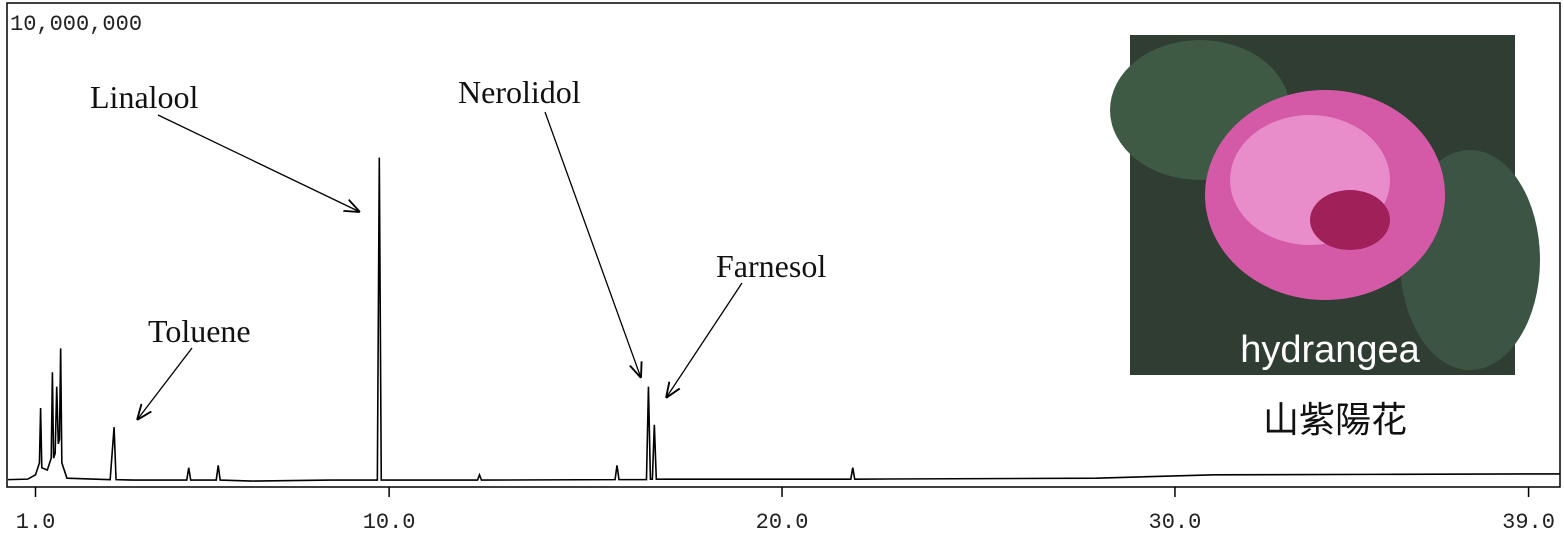 The image size is (1564, 536). I want to click on annotation: Linalool, so click(144, 97).